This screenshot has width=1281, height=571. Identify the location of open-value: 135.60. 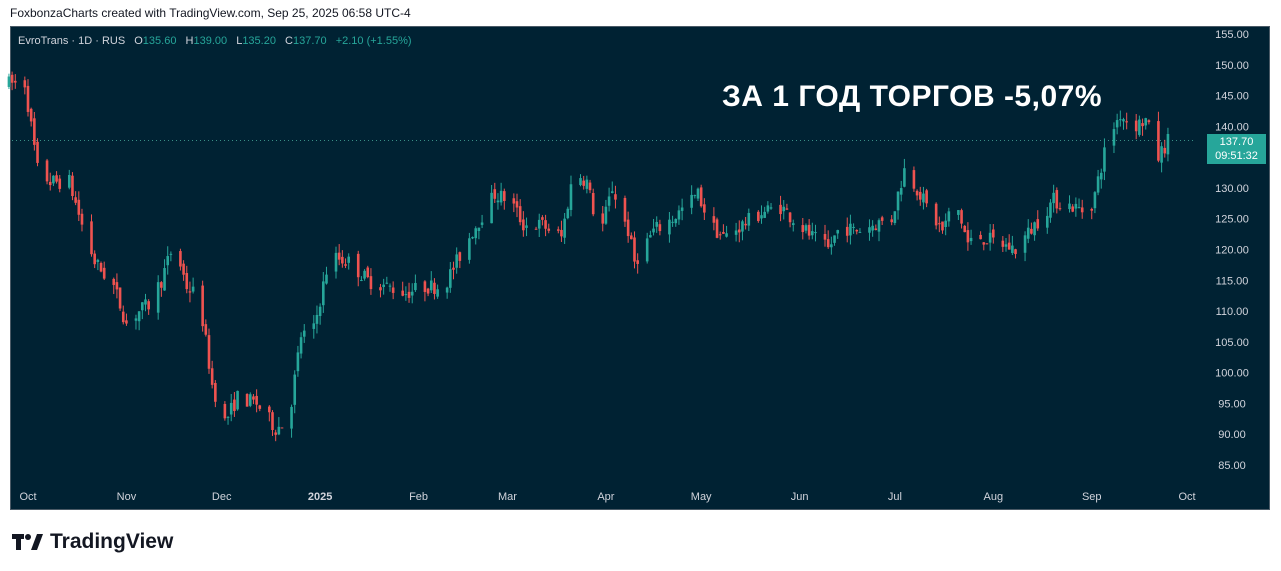
(159, 41).